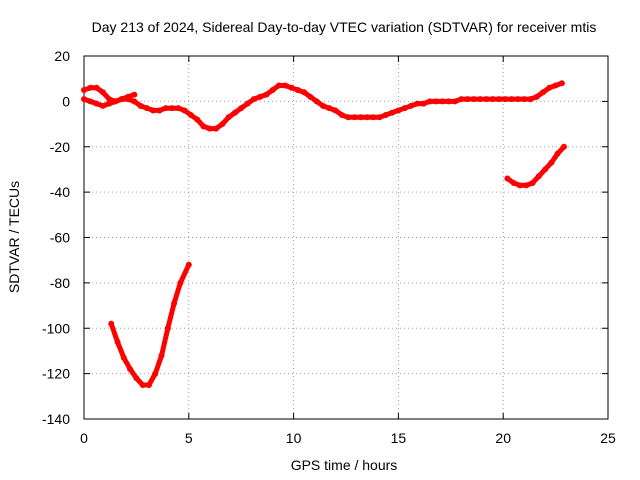  I want to click on y-tick-label: -60, so click(60, 238).